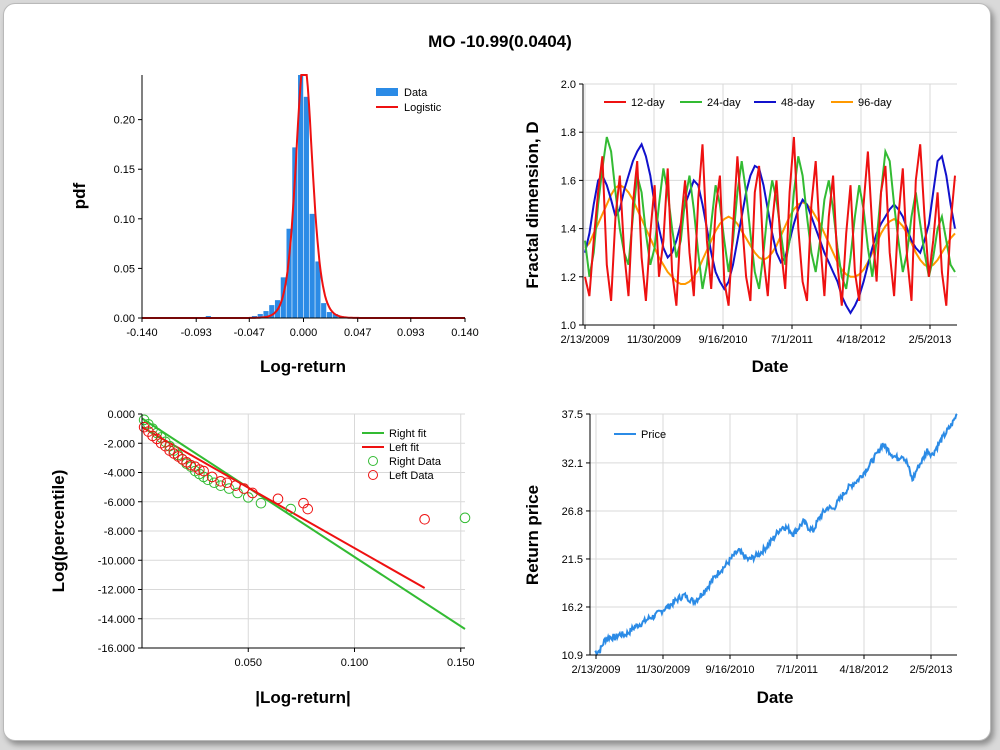 The height and width of the screenshot is (750, 1000). What do you see at coordinates (931, 670) in the screenshot?
I see `price-x-tick-label: 2/5/2013` at bounding box center [931, 670].